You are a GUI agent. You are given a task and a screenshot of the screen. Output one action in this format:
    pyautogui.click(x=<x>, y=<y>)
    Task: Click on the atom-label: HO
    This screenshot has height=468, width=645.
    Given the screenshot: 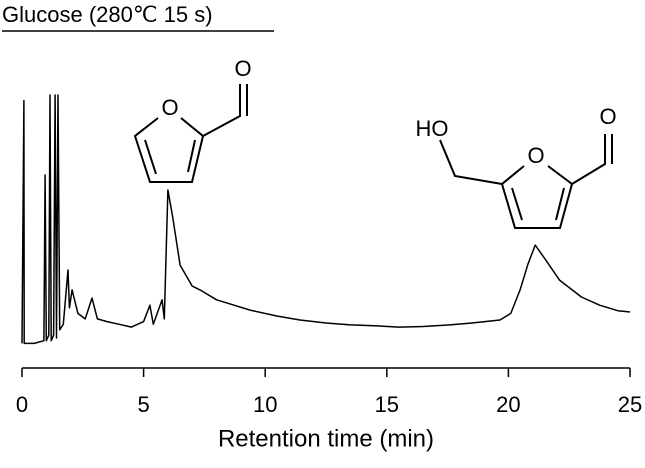 What is the action you would take?
    pyautogui.click(x=432, y=128)
    